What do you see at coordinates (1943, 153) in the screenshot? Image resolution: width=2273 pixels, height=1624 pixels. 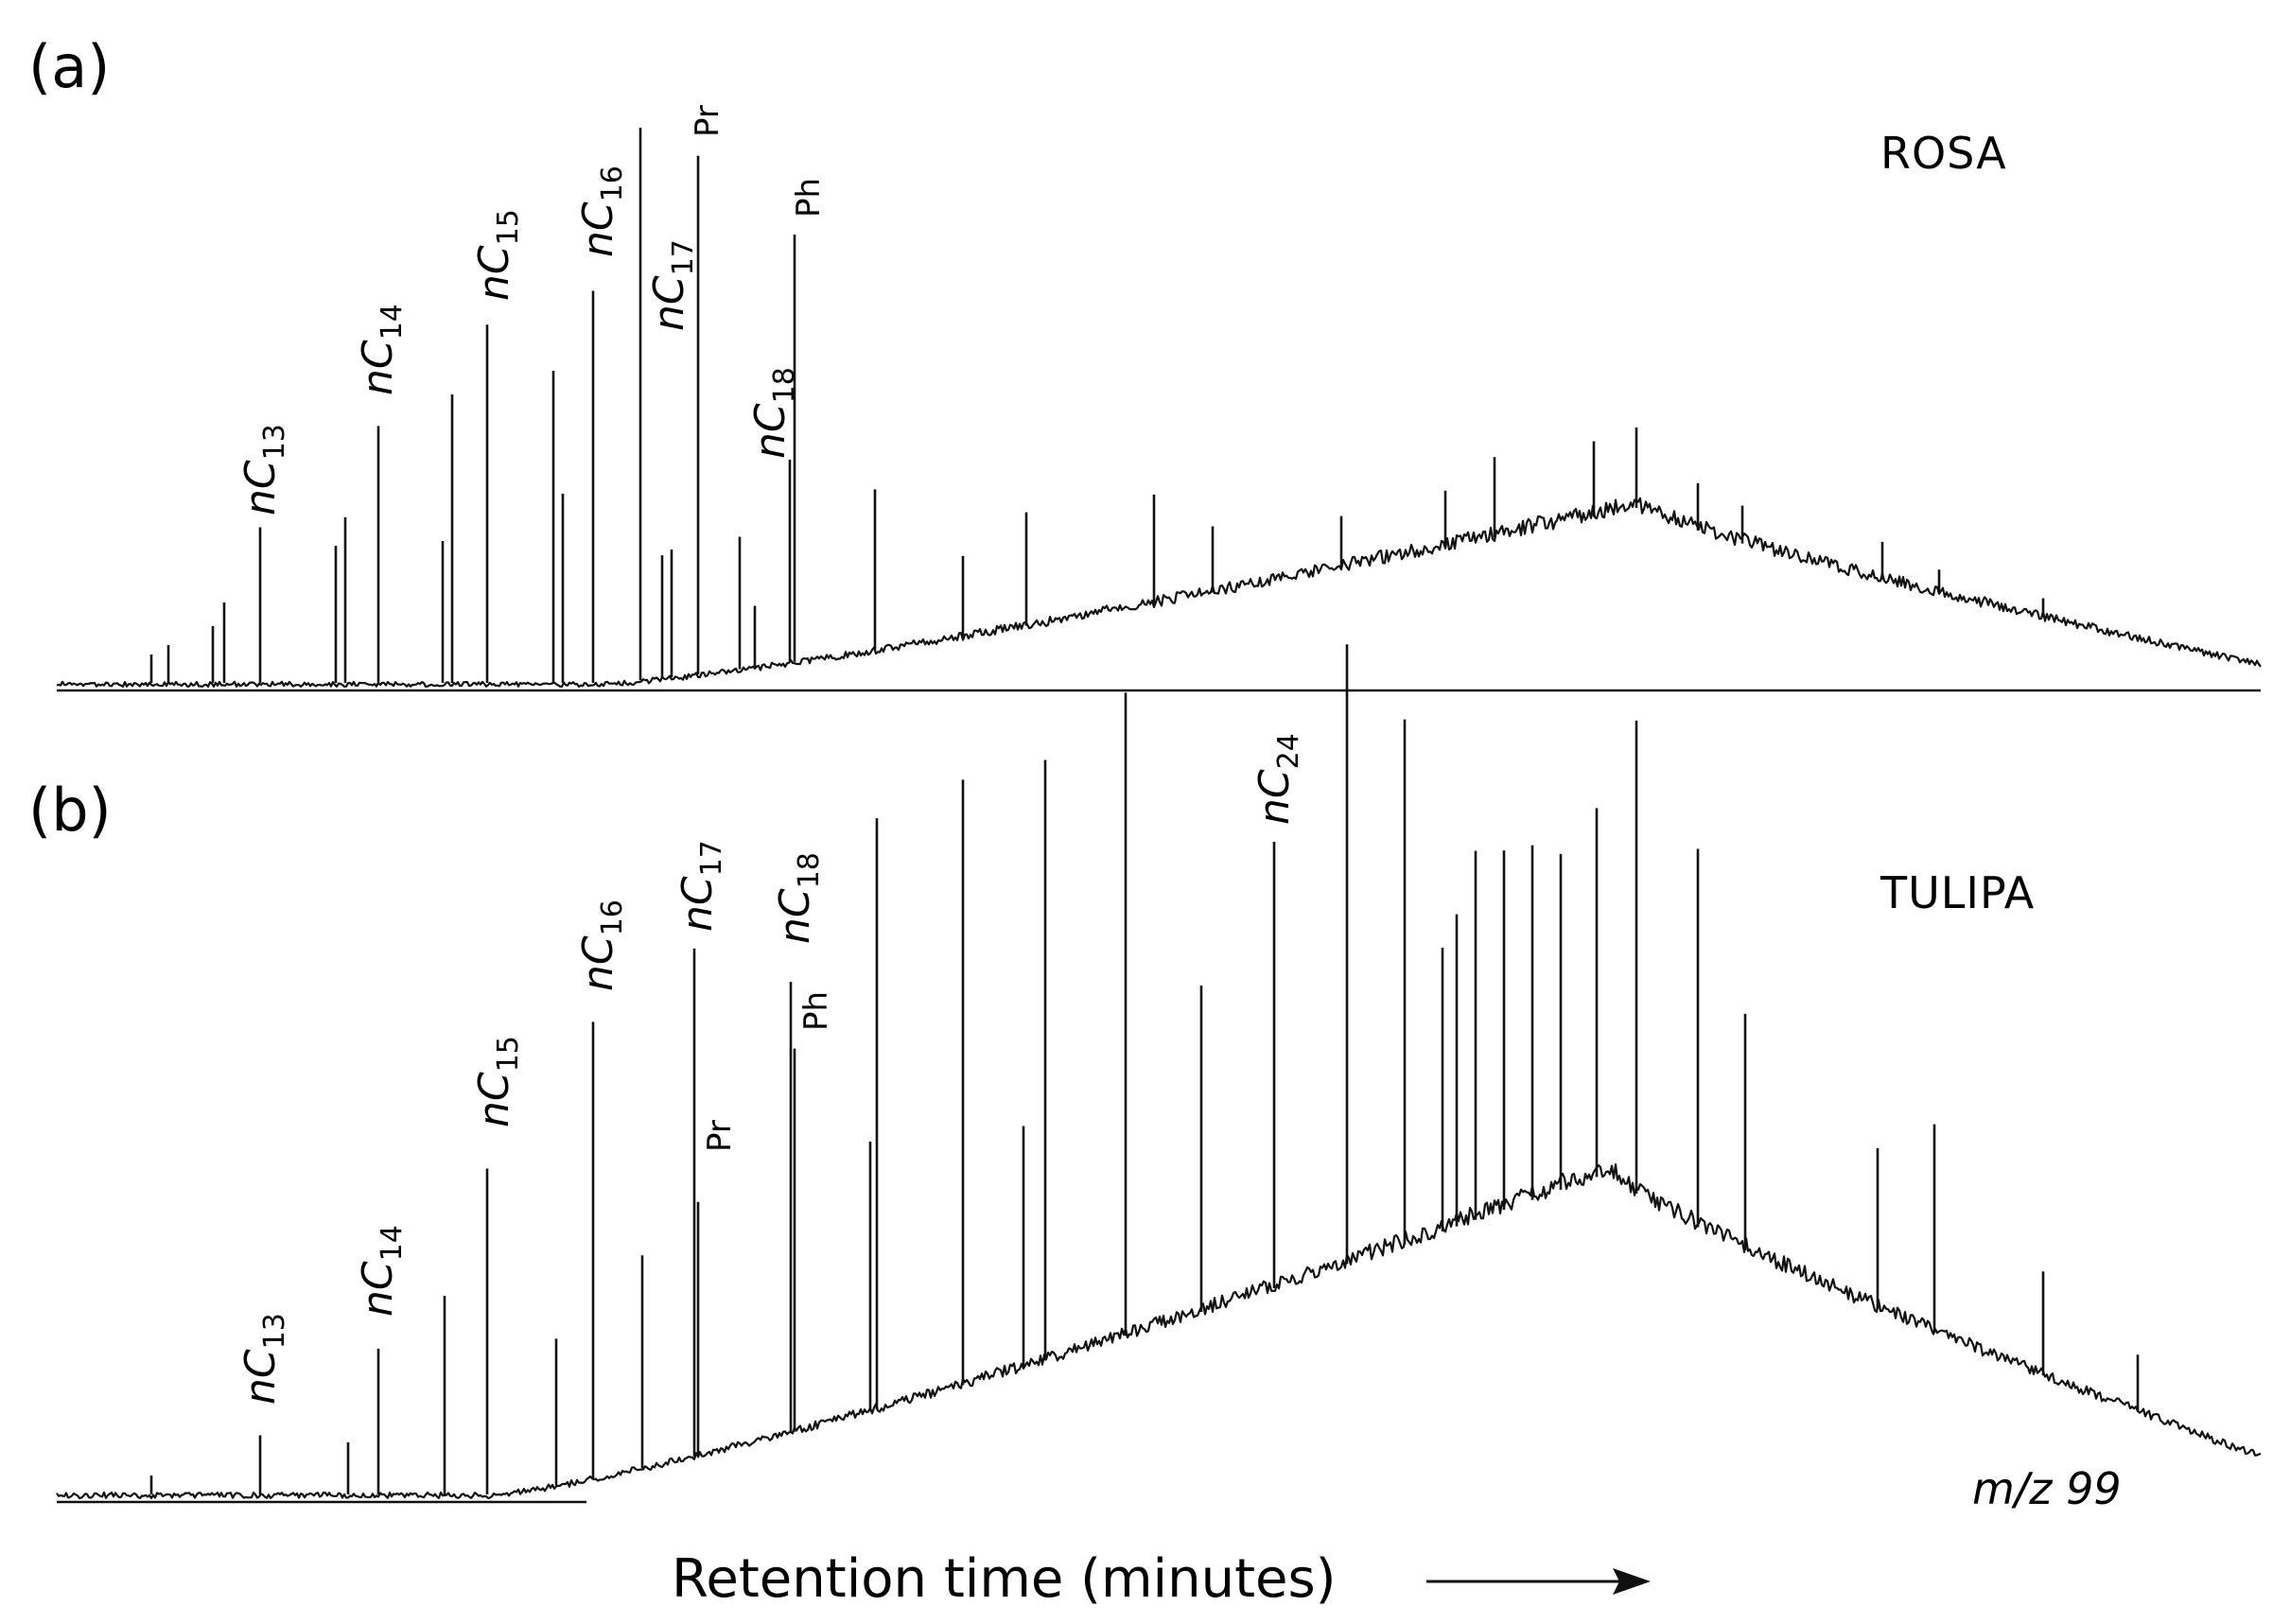 I see `panel-a-sample-name: ROSA` at bounding box center [1943, 153].